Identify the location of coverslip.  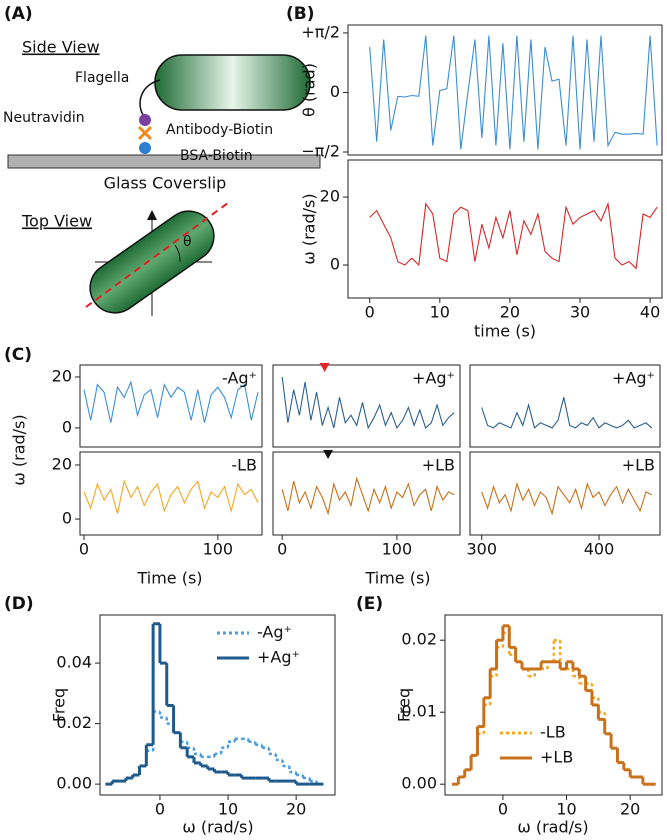
(164, 161).